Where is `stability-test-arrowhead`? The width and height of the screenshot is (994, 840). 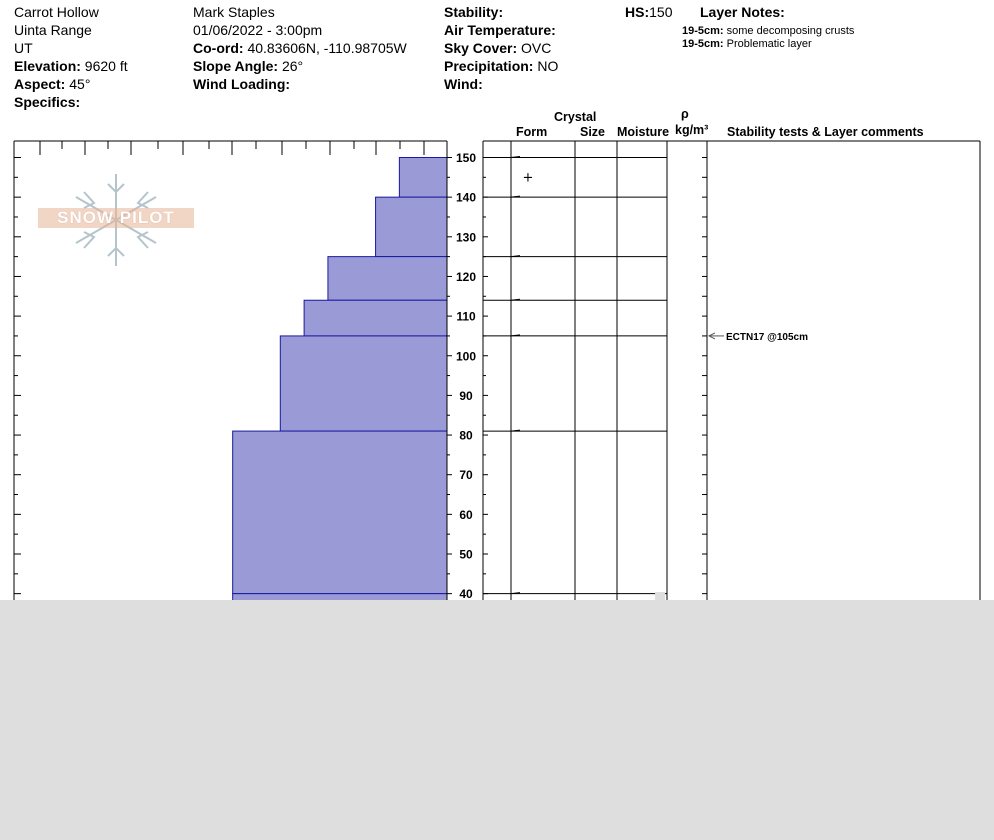 stability-test-arrowhead is located at coordinates (711, 336).